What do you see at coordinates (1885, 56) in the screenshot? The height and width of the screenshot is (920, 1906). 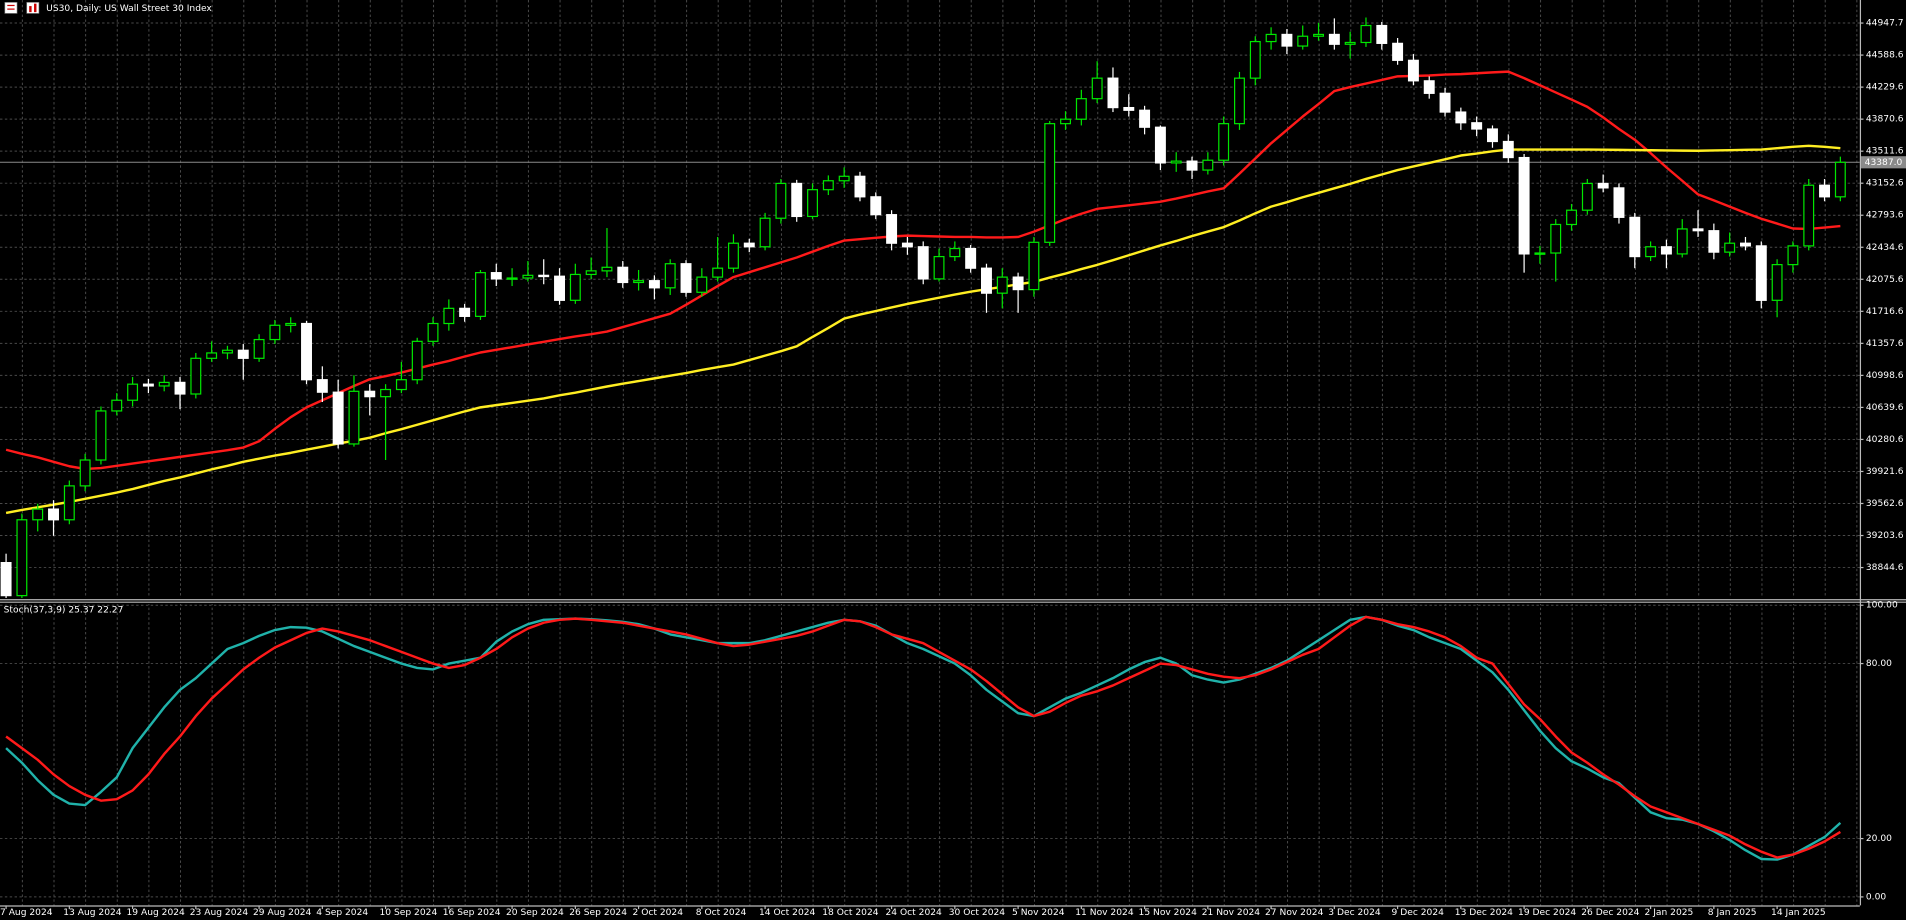 I see `y-tick-label: 44588.6` at bounding box center [1885, 56].